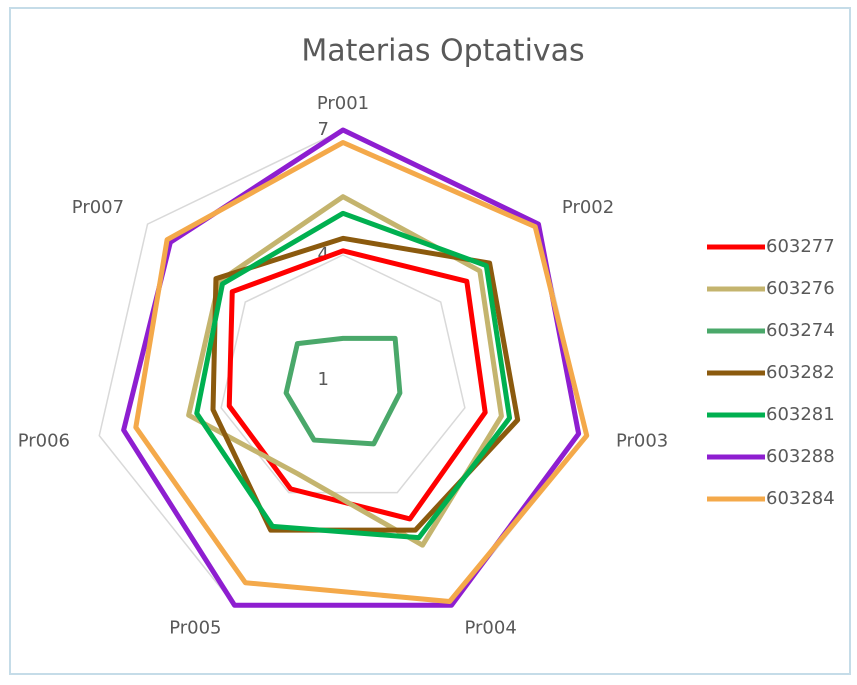 This screenshot has width=857, height=685. Describe the element at coordinates (800, 288) in the screenshot. I see `legend-label: 603276` at that location.